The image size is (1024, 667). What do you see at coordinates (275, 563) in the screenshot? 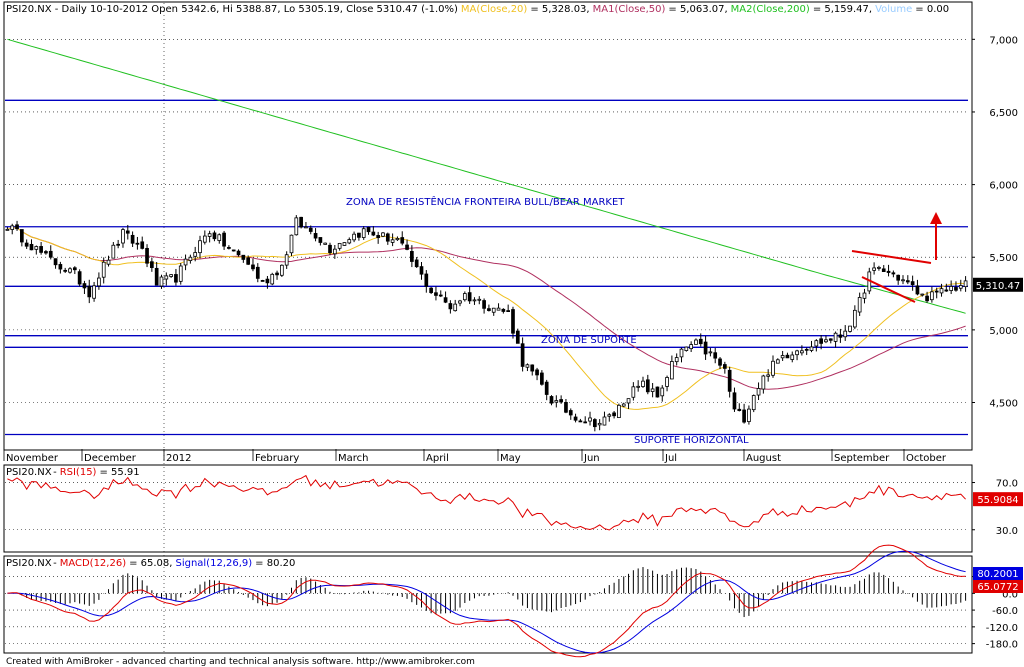
I see `signal-value-text: = 80.20` at bounding box center [275, 563].